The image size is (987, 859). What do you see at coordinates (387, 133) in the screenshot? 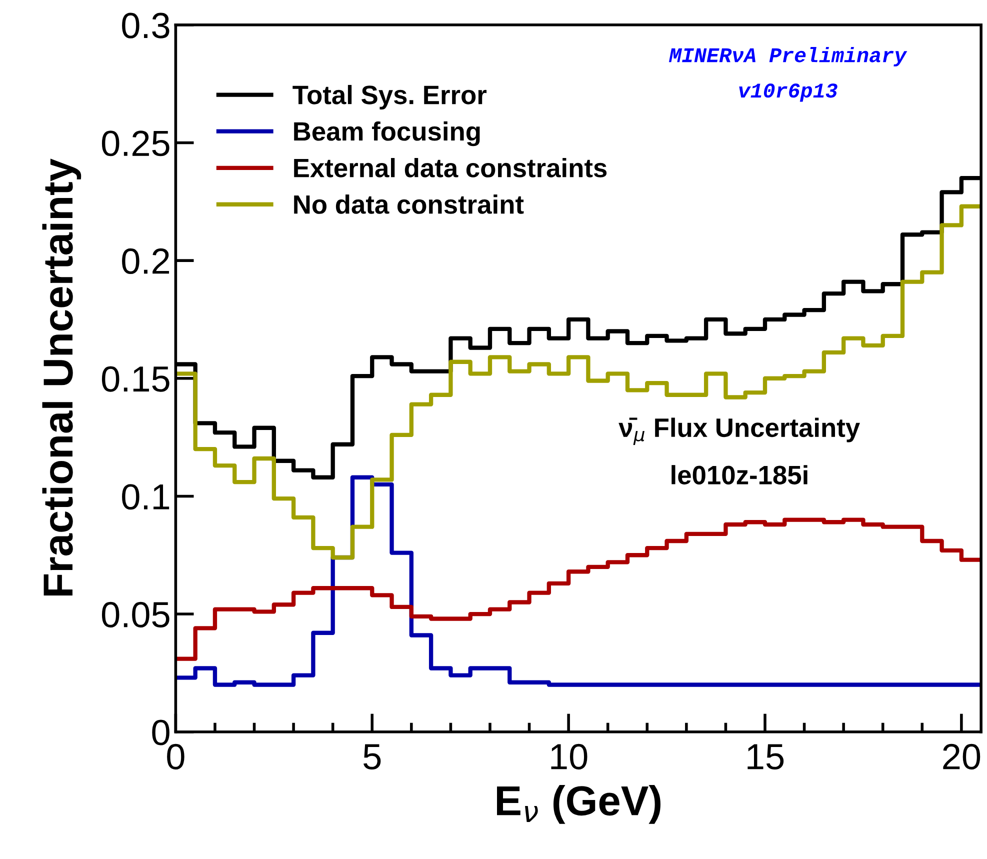
I see `legend-label: Beam focusing` at bounding box center [387, 133].